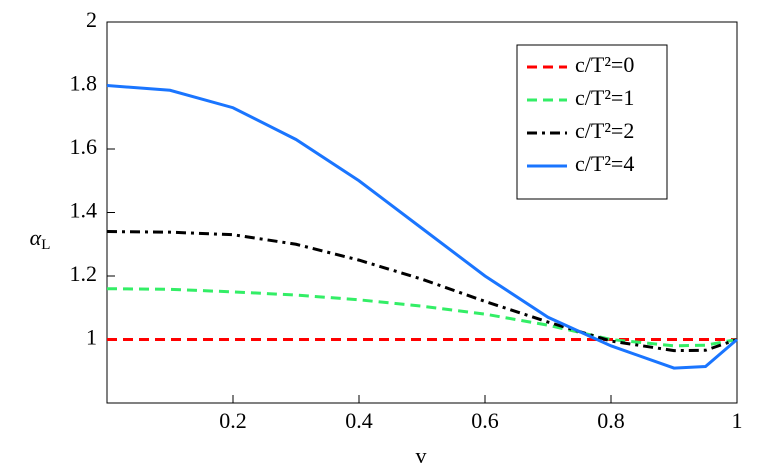  Describe the element at coordinates (737, 420) in the screenshot. I see `x-tick-label: 1` at that location.